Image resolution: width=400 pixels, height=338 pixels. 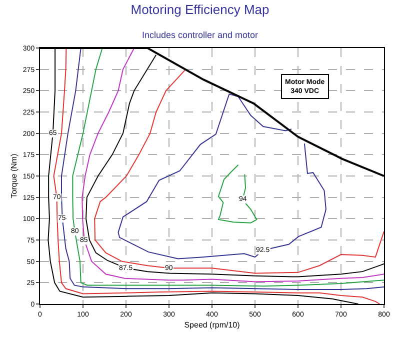 I want to click on line-series, so click(x=238, y=194).